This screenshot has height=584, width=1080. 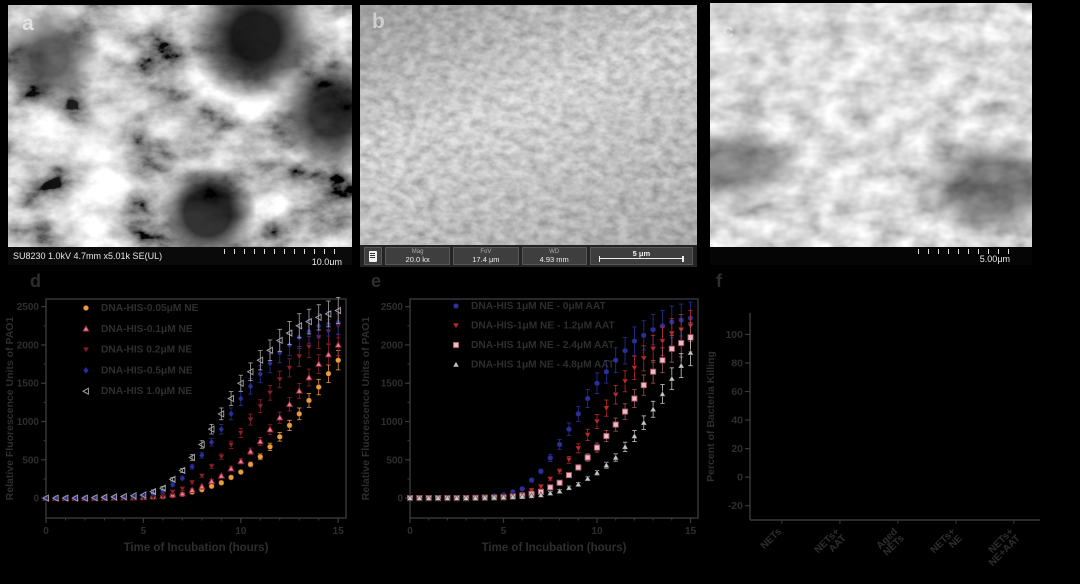 I want to click on y-tick-label: 0, so click(x=36, y=499).